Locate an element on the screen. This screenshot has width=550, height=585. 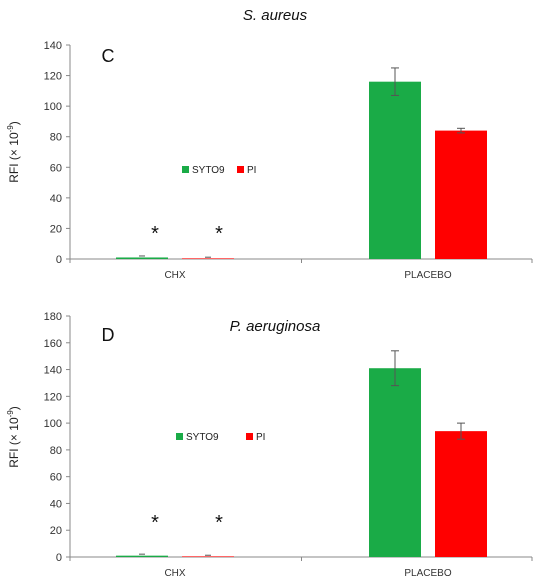
panel-letter: C is located at coordinates (108, 56).